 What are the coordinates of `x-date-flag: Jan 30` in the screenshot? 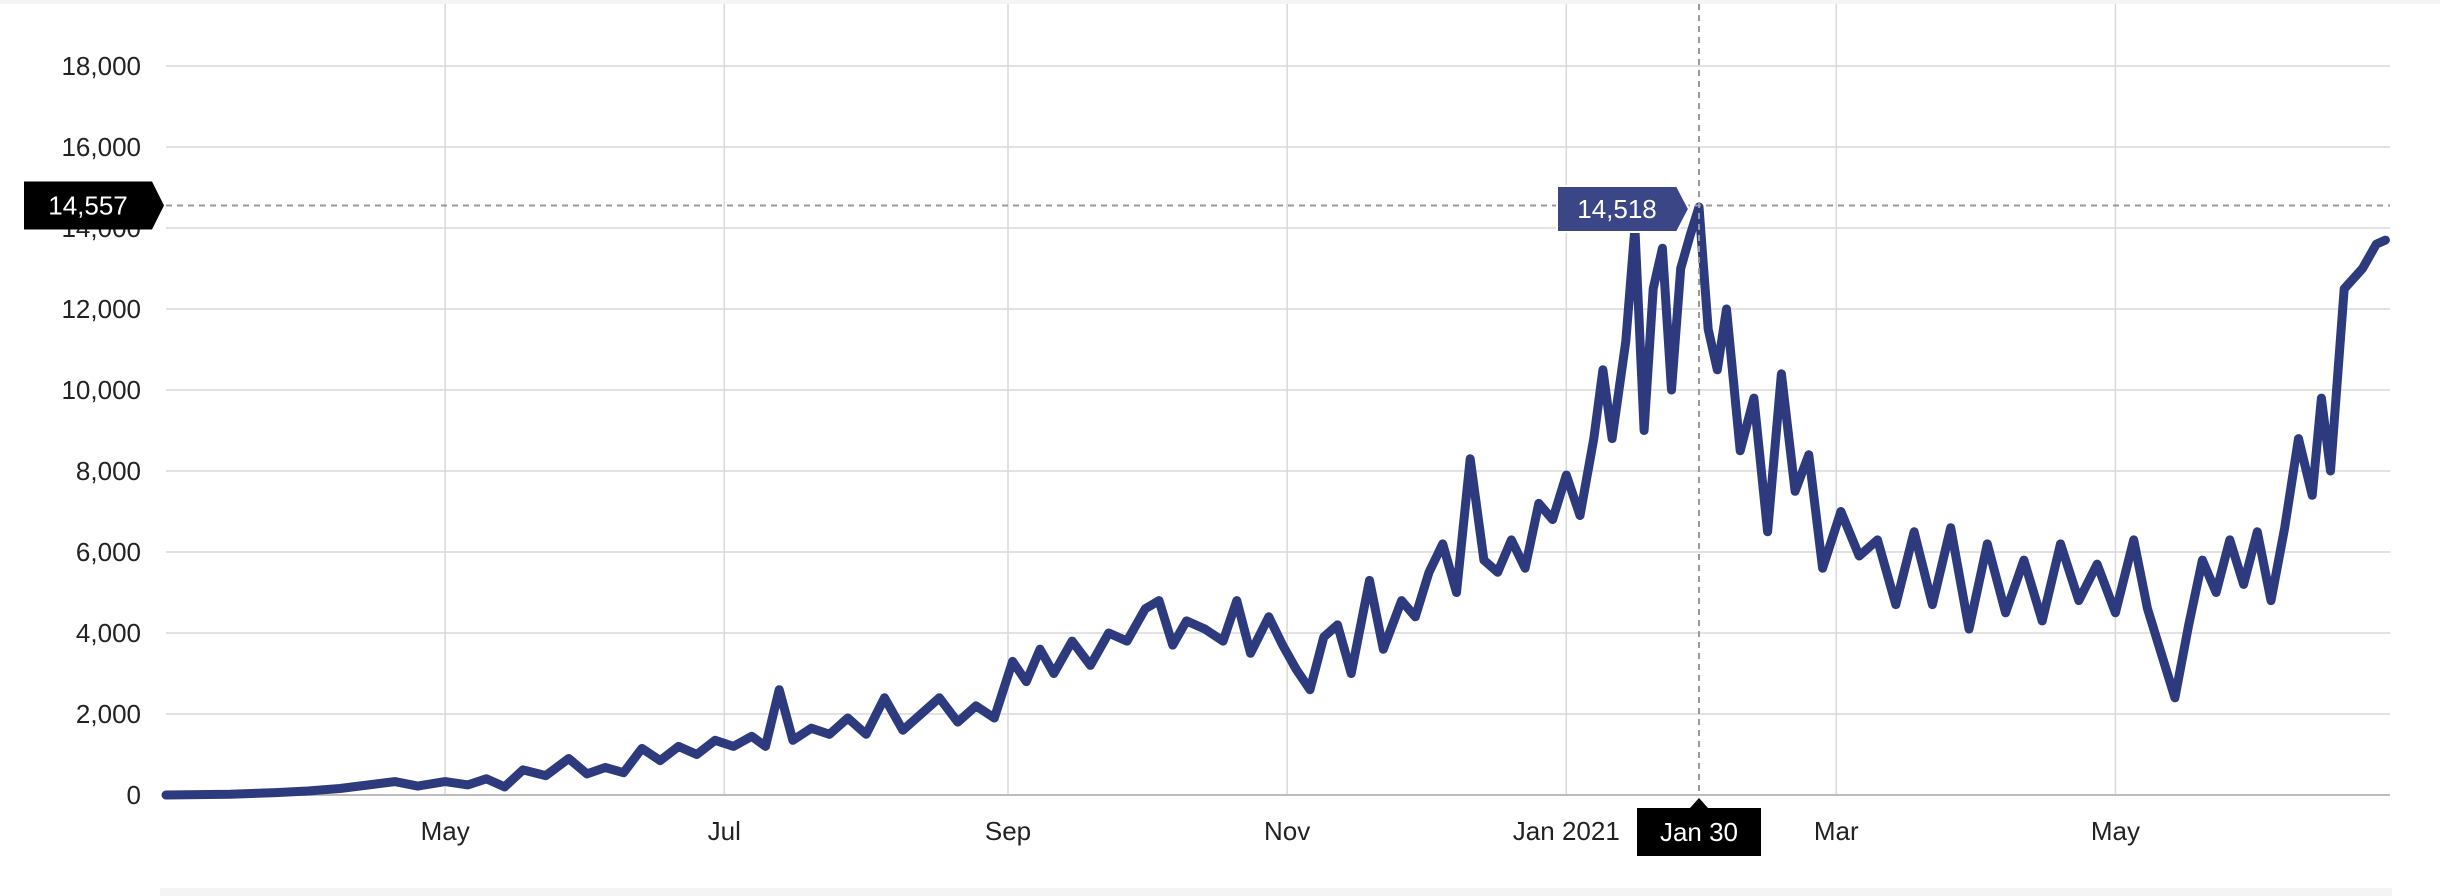 It's located at (1699, 827).